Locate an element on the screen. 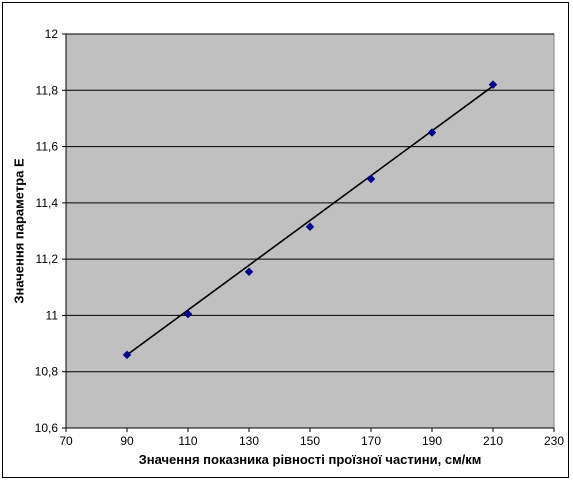  y-tick-label: 11,2 is located at coordinates (47, 259).